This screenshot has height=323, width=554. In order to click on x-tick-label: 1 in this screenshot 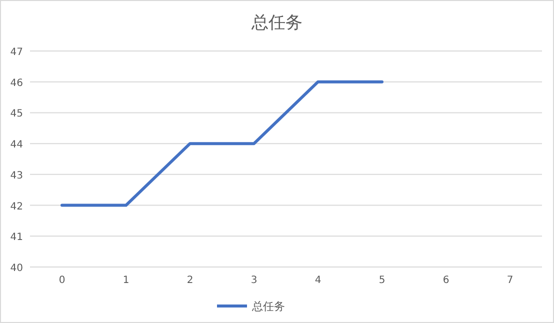, I will do `click(126, 280)`.